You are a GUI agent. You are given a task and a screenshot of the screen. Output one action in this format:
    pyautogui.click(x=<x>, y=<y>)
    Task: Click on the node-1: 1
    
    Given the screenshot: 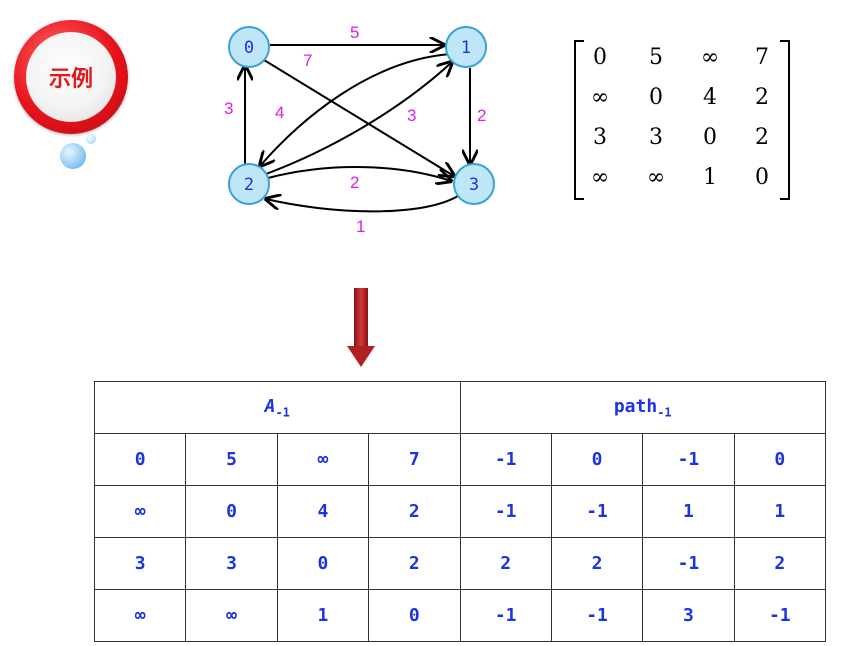 What is the action you would take?
    pyautogui.click(x=466, y=47)
    